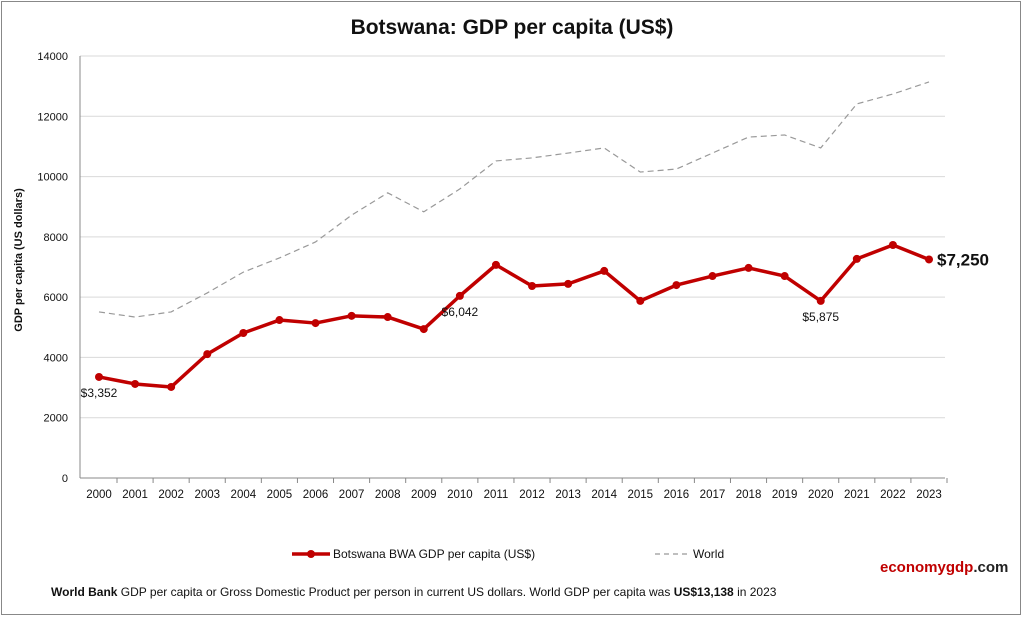 The image size is (1024, 618). What do you see at coordinates (99, 495) in the screenshot?
I see `x-tick-label: 2000` at bounding box center [99, 495].